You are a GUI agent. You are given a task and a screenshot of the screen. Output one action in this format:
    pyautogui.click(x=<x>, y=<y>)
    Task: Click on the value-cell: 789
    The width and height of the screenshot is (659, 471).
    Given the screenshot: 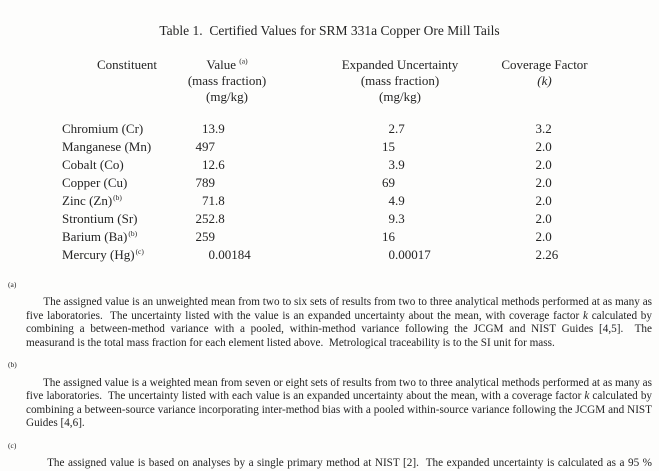 What is the action you would take?
    pyautogui.click(x=205, y=182)
    